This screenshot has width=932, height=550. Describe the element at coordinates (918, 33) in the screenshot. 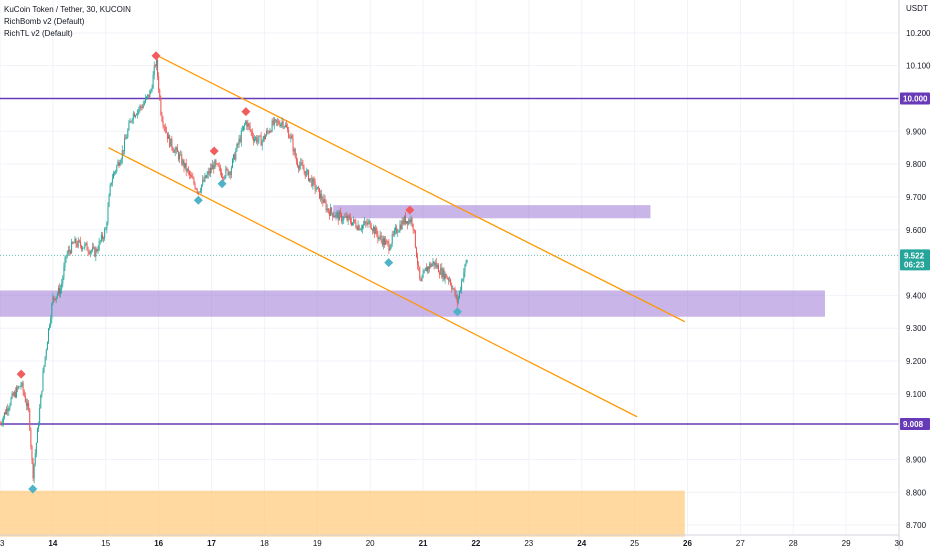

I see `y-tick-label: 10.200` at that location.